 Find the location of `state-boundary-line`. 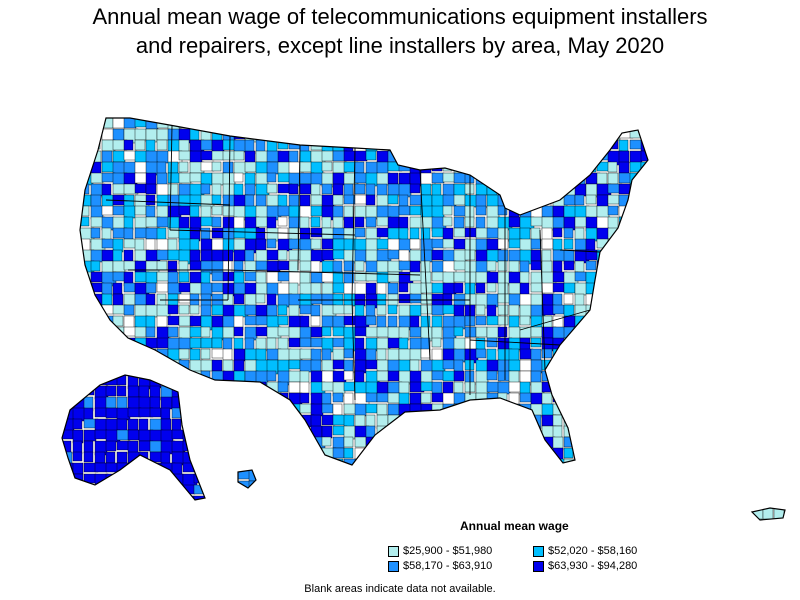

state-boundary-line is located at coordinates (515, 342).